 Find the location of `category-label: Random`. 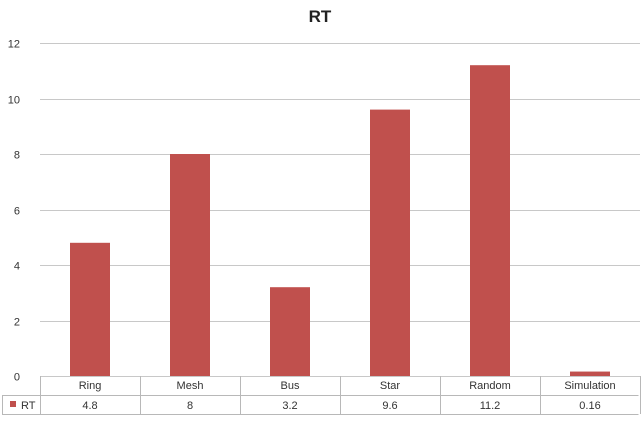

category-label: Random is located at coordinates (490, 386).